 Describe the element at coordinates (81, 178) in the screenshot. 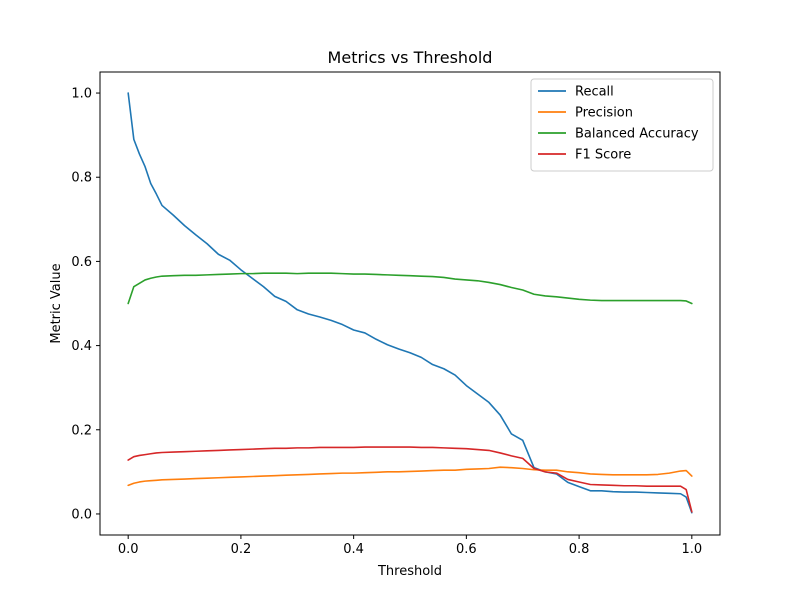

I see `y-tick-label: 0.8` at that location.